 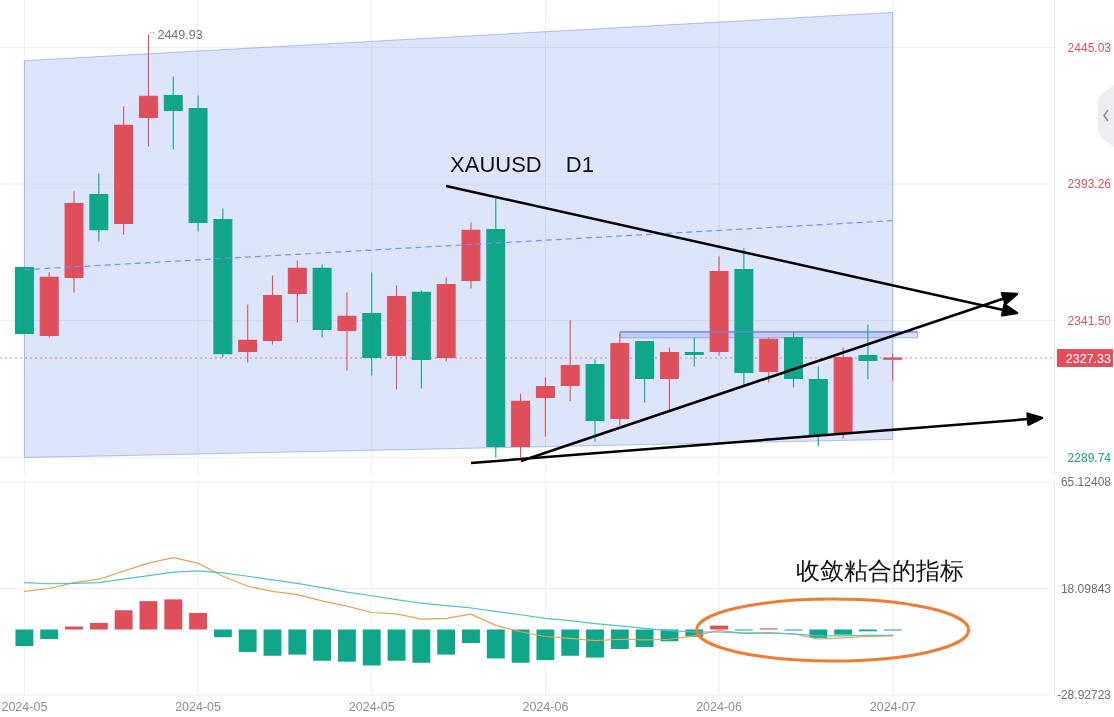 I want to click on y-tick-label: 2341.50, so click(x=1089, y=320).